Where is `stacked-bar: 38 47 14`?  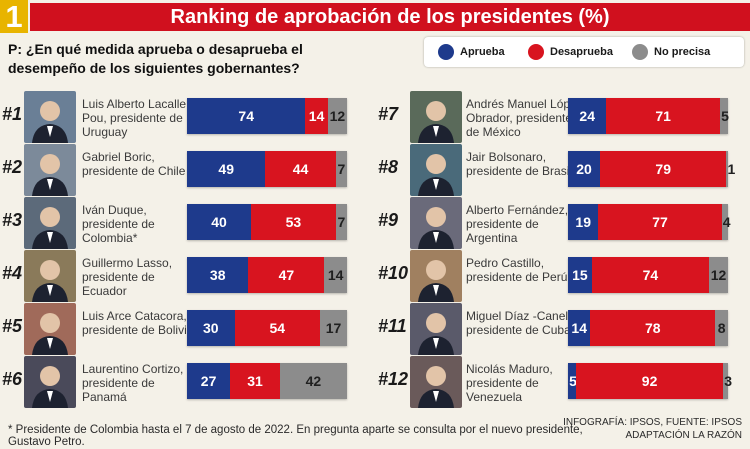 stacked-bar: 38 47 14 is located at coordinates (267, 275).